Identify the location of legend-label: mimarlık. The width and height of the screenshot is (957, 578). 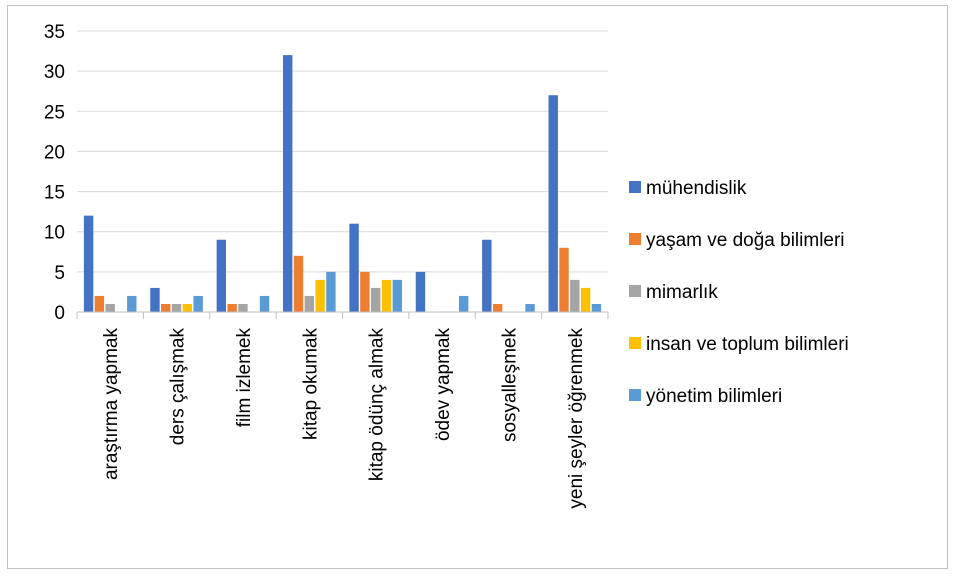
(682, 292).